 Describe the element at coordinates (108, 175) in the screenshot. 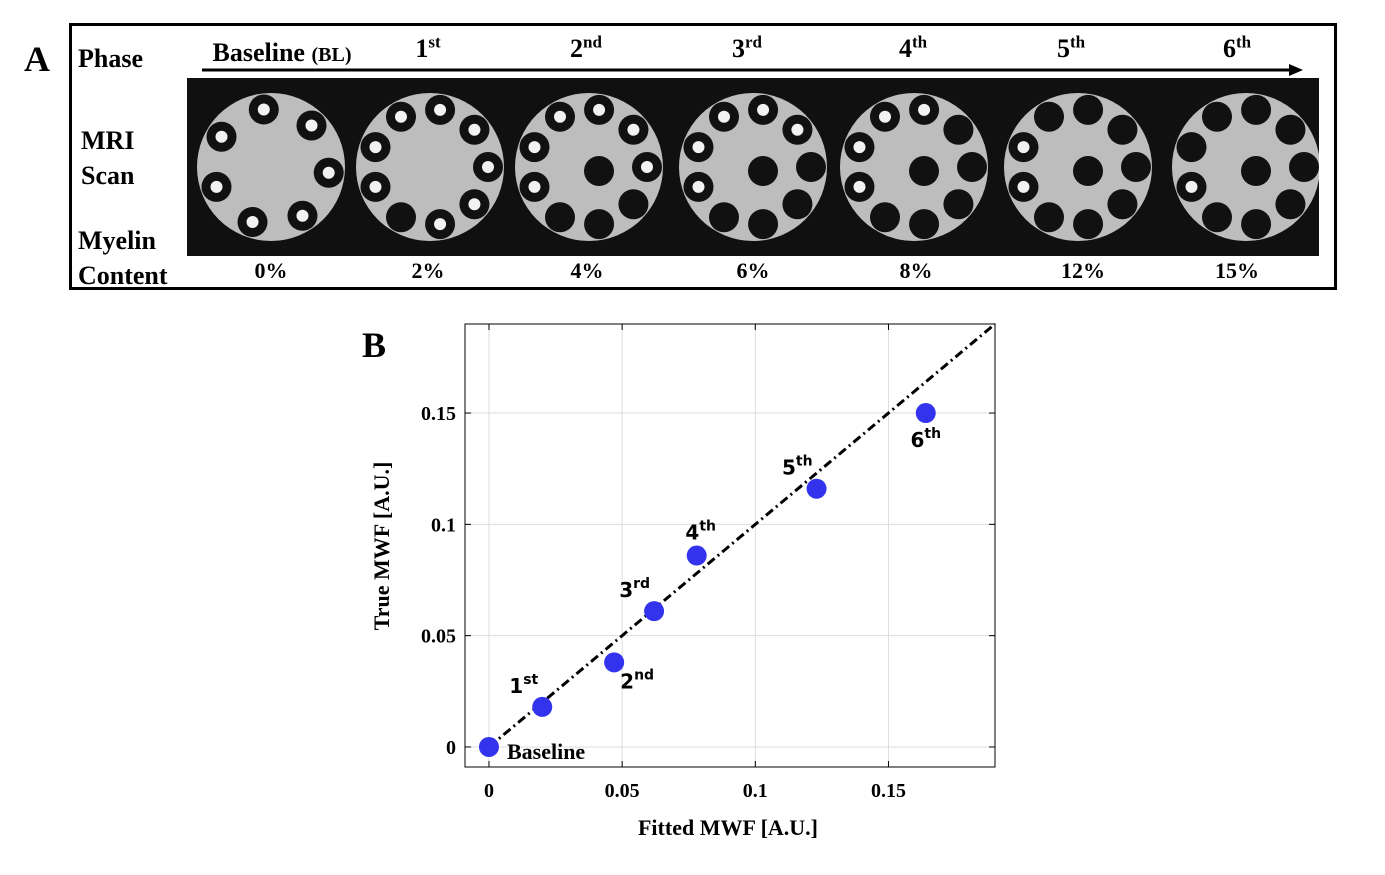

I see `row-label-scan: Scan` at that location.